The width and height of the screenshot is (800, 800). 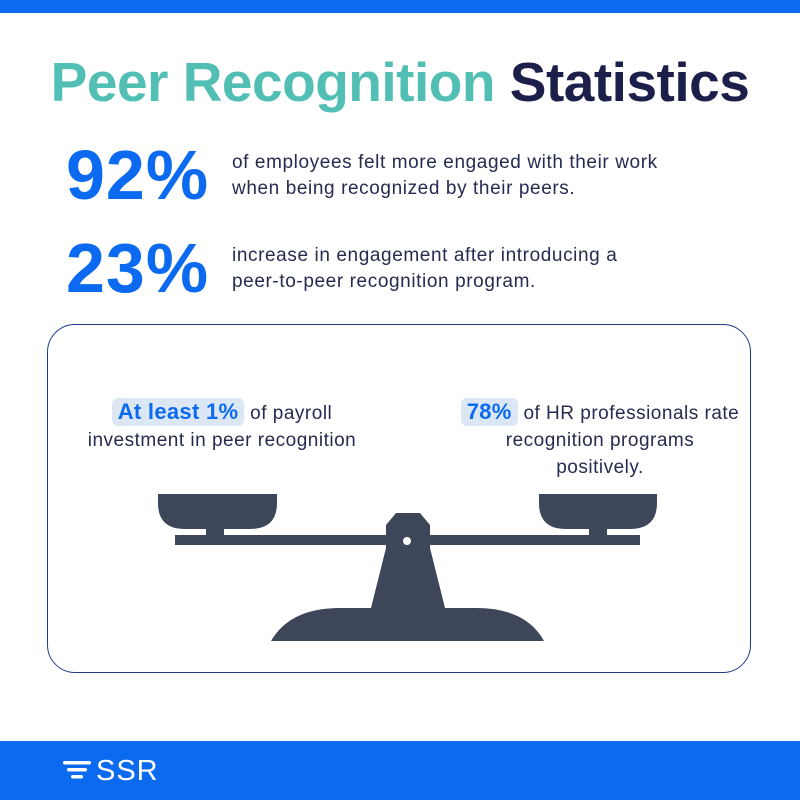 What do you see at coordinates (127, 771) in the screenshot?
I see `brand-name: SSR` at bounding box center [127, 771].